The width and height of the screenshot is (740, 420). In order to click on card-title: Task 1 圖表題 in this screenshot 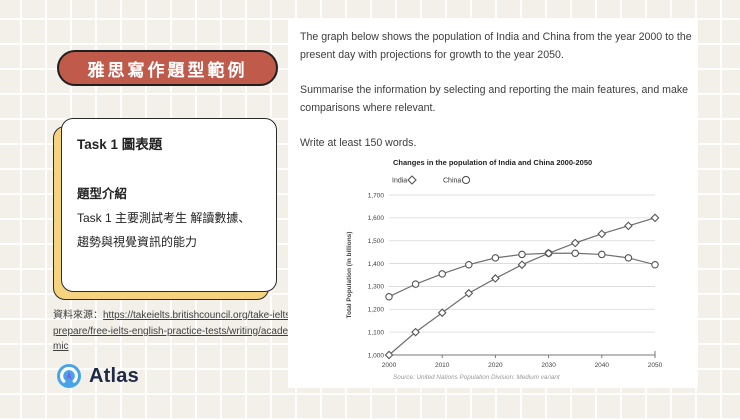, I will do `click(120, 144)`.